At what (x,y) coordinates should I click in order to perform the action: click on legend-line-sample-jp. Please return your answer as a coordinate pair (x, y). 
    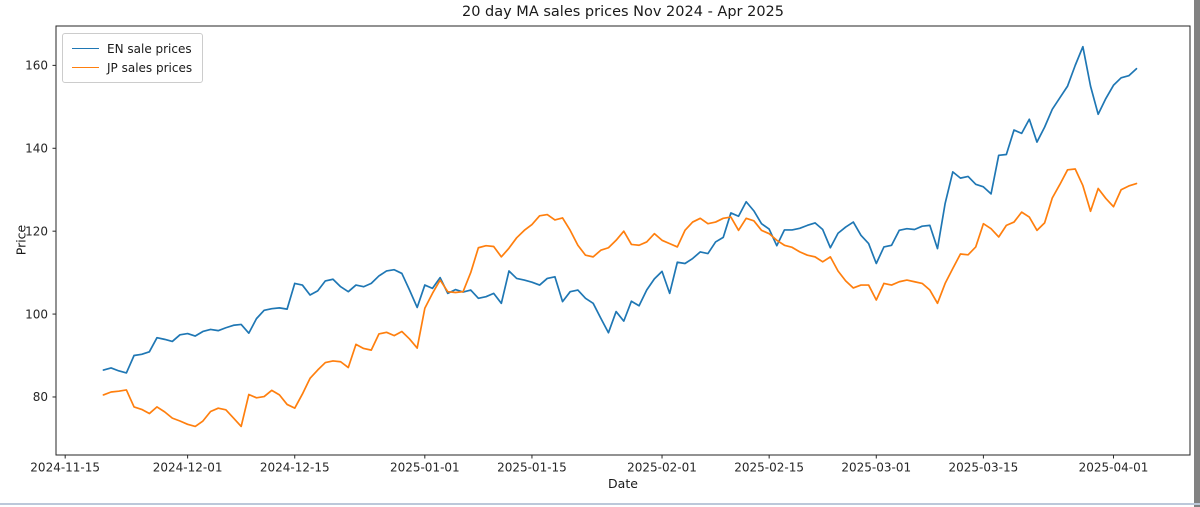
    Looking at the image, I should click on (85, 67).